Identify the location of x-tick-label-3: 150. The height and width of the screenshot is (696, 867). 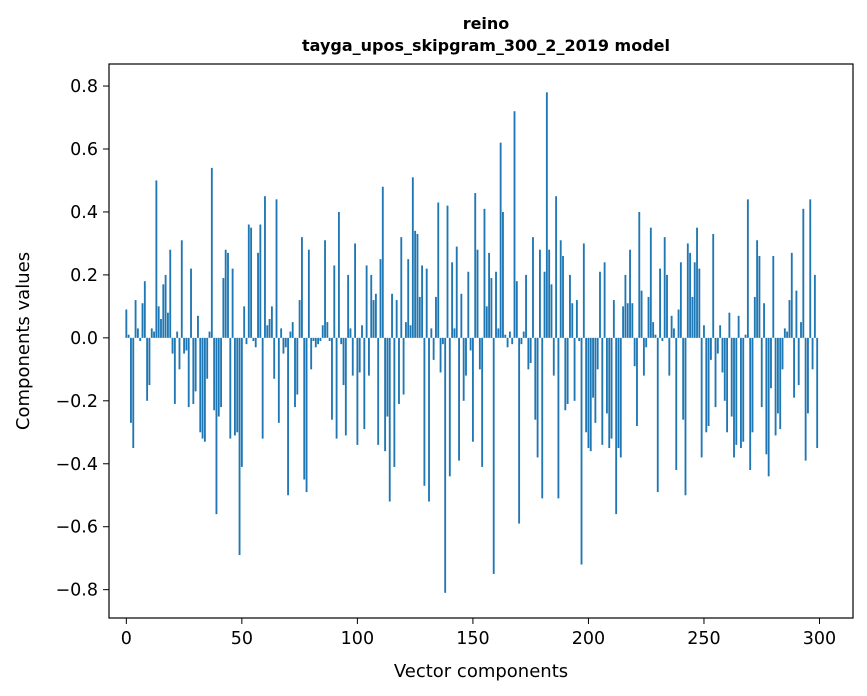
(472, 639).